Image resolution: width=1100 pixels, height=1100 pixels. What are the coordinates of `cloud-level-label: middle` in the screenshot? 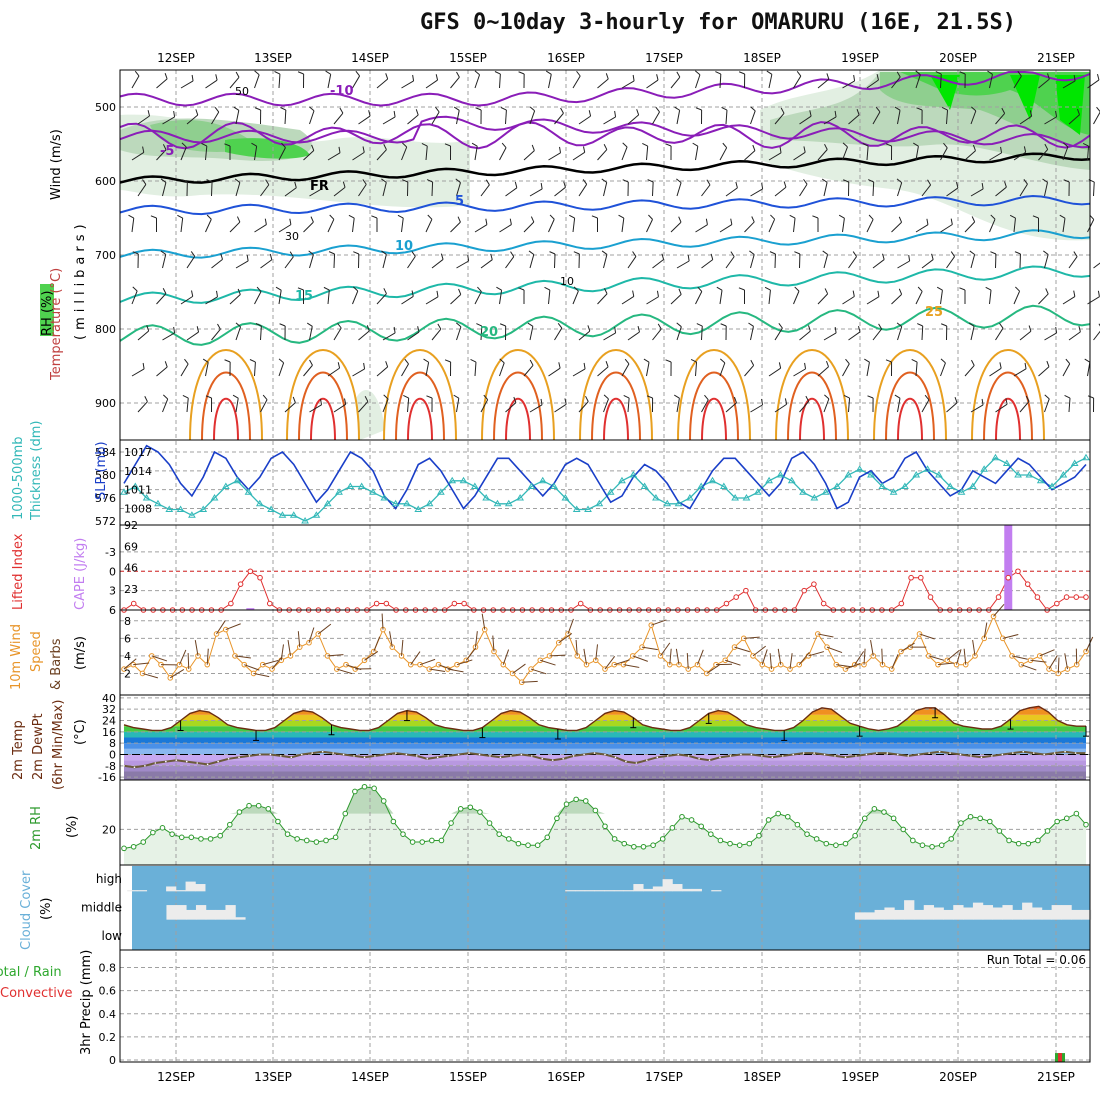 It's located at (101, 908).